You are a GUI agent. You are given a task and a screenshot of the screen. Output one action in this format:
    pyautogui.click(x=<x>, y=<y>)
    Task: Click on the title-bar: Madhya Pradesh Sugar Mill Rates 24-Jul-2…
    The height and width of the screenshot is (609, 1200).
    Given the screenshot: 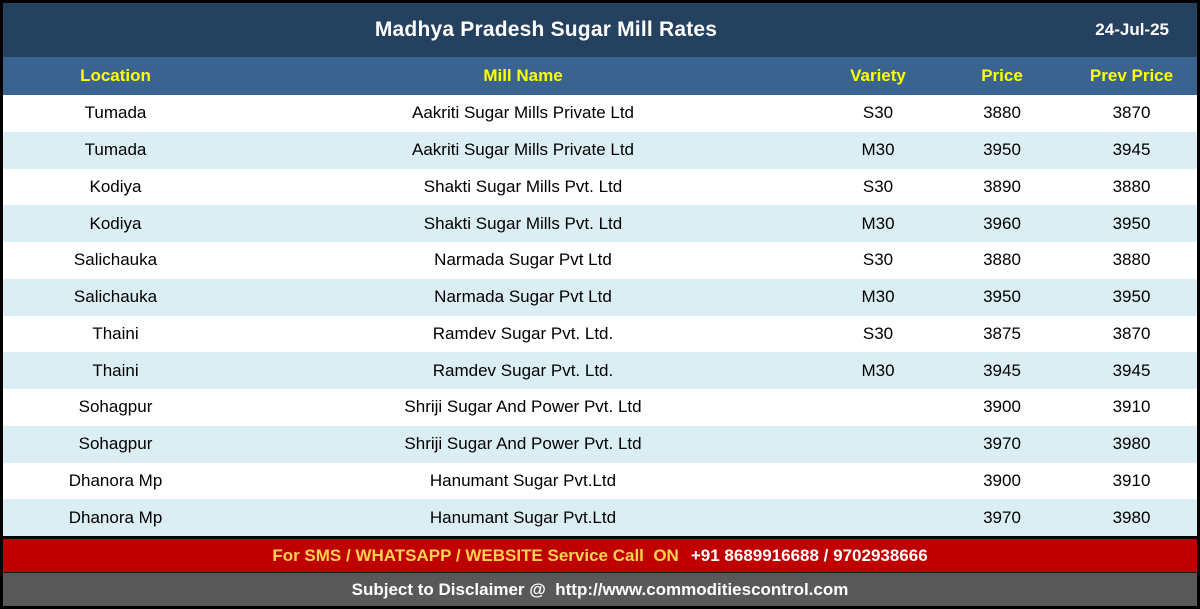 What is the action you would take?
    pyautogui.click(x=600, y=30)
    